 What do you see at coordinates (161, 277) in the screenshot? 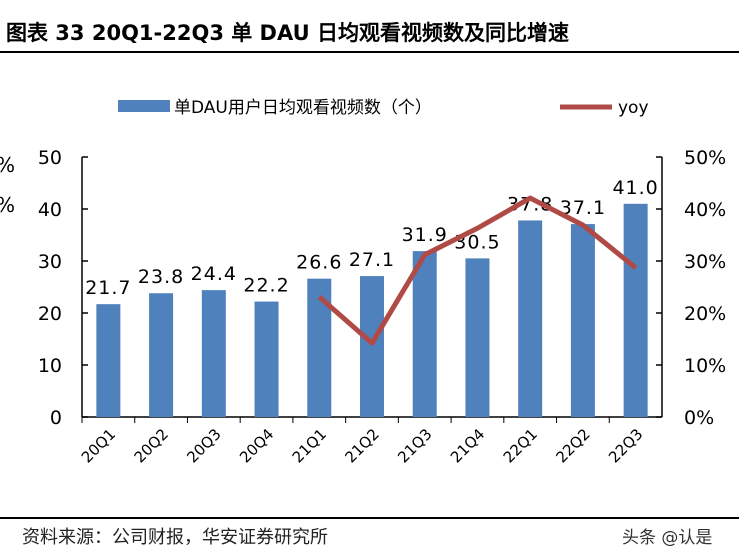
I see `bar-data-label: 23.8` at bounding box center [161, 277].